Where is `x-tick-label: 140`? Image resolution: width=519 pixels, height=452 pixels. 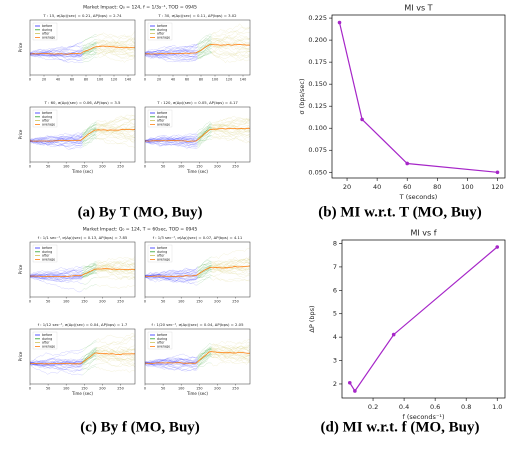
x-tick-label: 140 is located at coordinates (128, 80).